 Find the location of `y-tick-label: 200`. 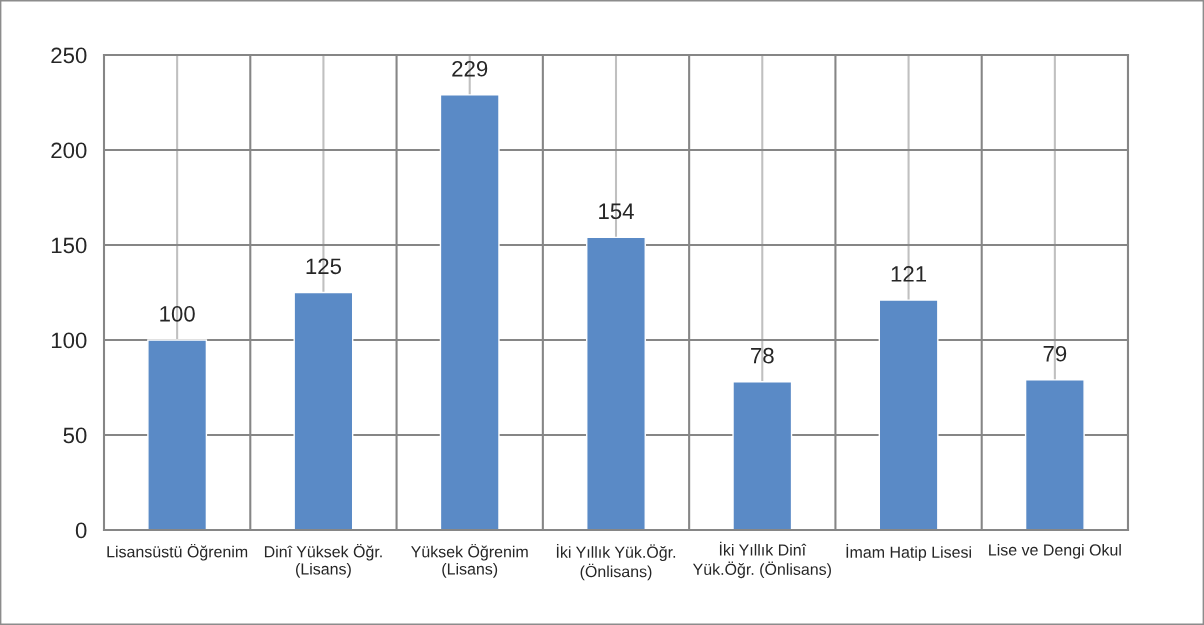

y-tick-label: 200 is located at coordinates (69, 150).